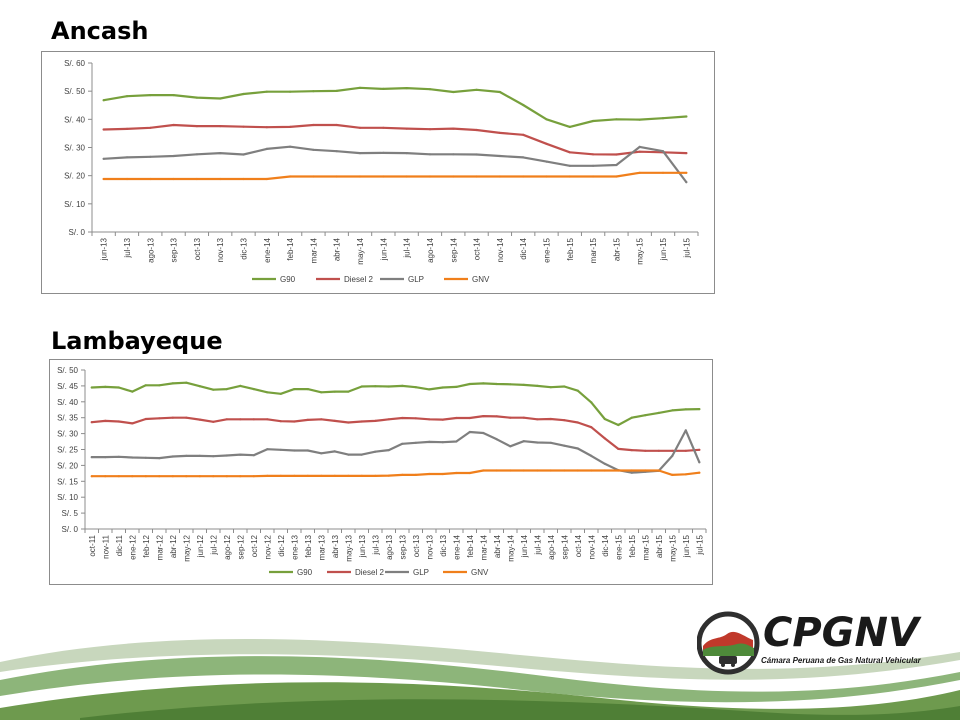 This screenshot has width=960, height=720. What do you see at coordinates (497, 546) in the screenshot?
I see `lamb-x-tick-label: abr-14` at bounding box center [497, 546].